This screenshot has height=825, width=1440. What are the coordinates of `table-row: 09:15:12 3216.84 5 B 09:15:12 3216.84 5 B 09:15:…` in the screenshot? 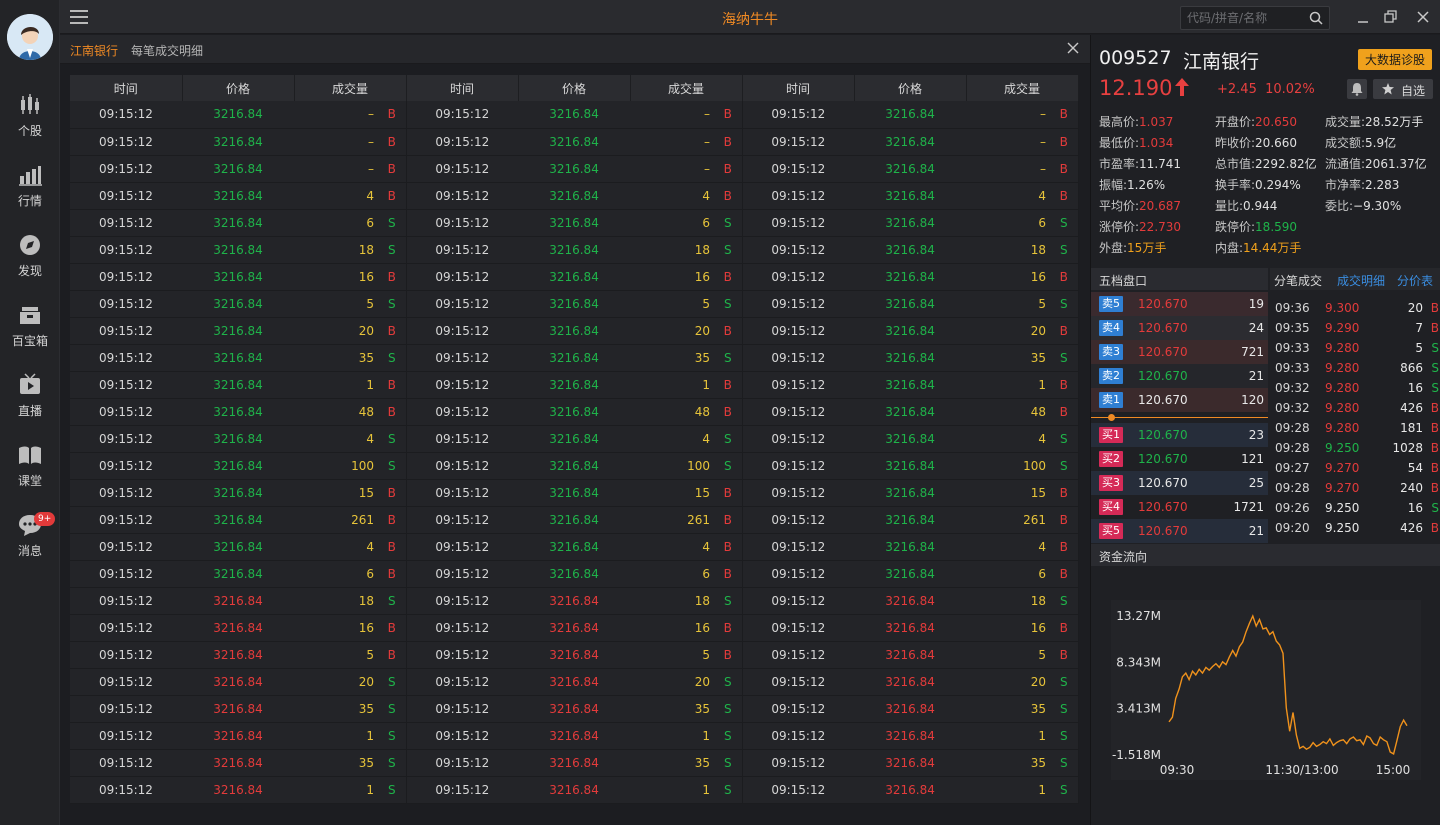 It's located at (574, 655).